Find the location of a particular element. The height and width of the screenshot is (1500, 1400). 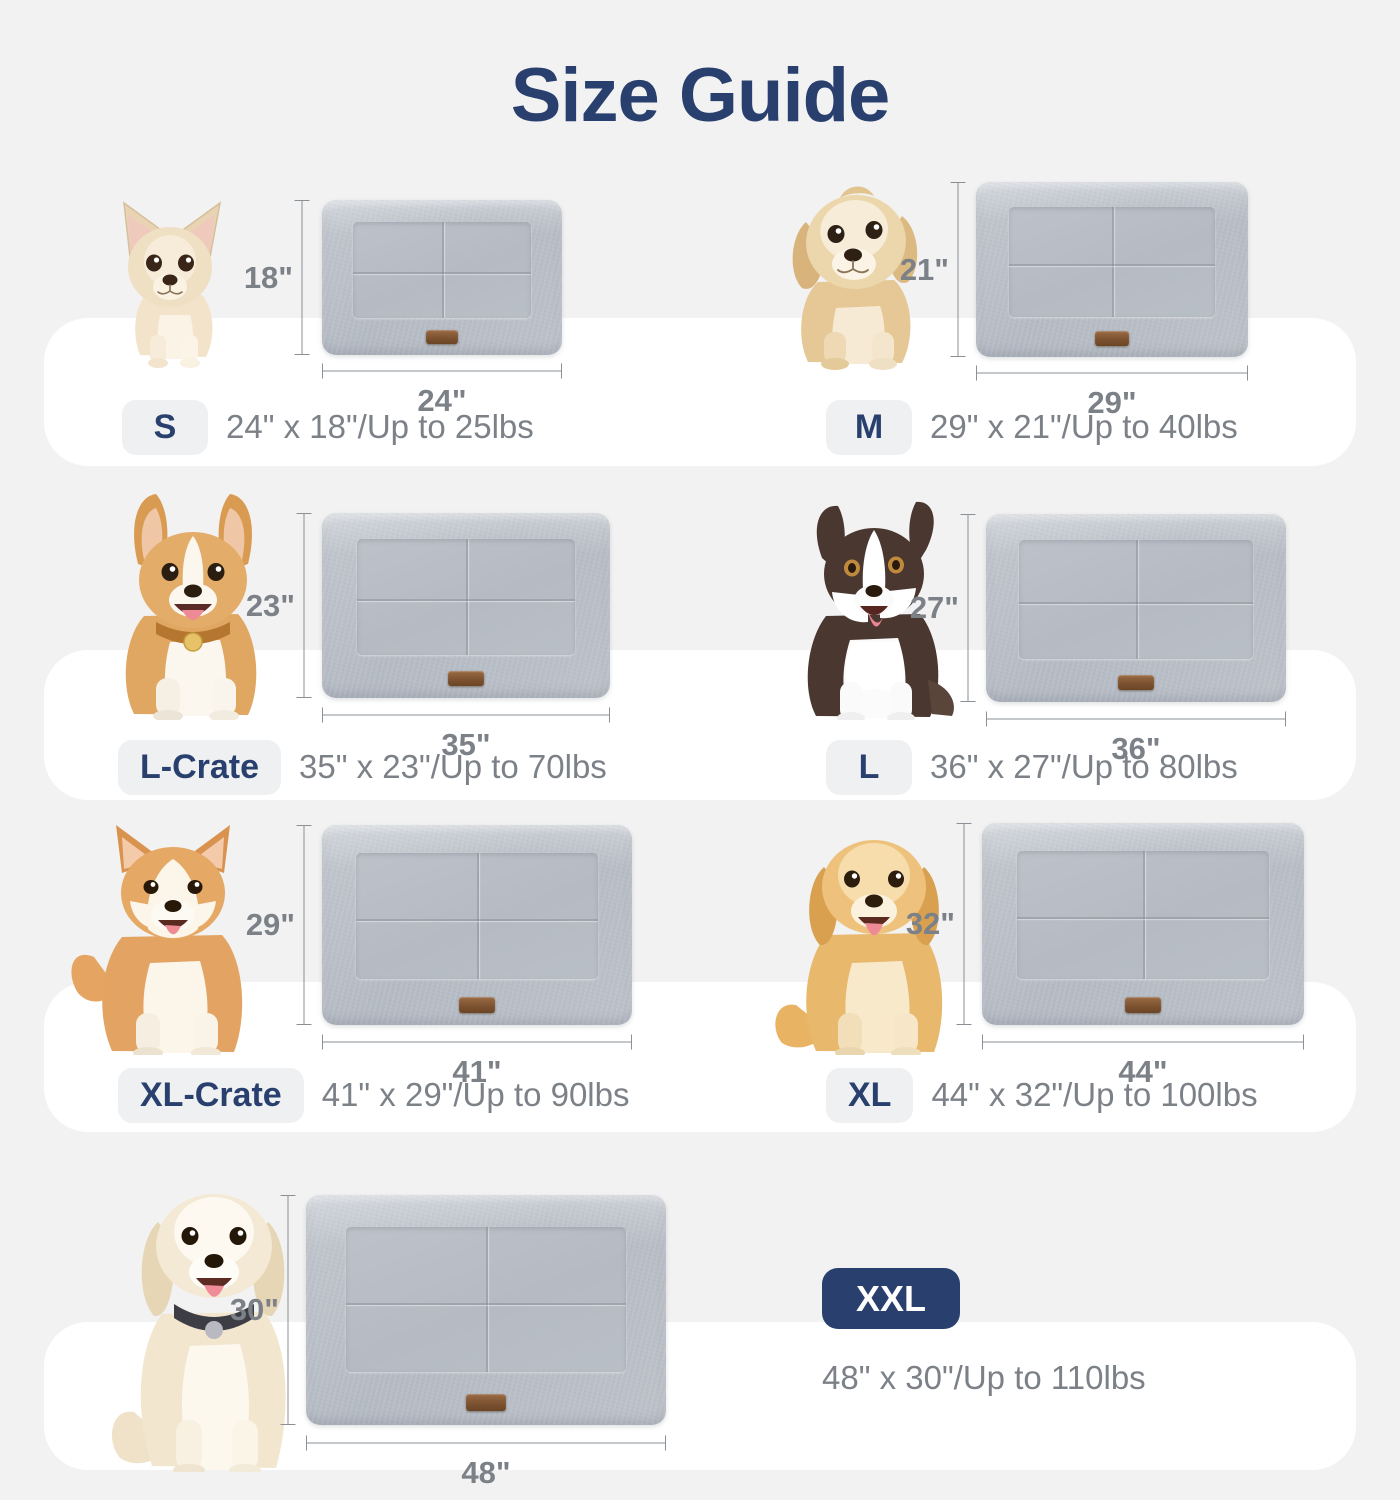

caption-xl: XL 44" x 32"/Up to 100lbs is located at coordinates (1042, 1095).